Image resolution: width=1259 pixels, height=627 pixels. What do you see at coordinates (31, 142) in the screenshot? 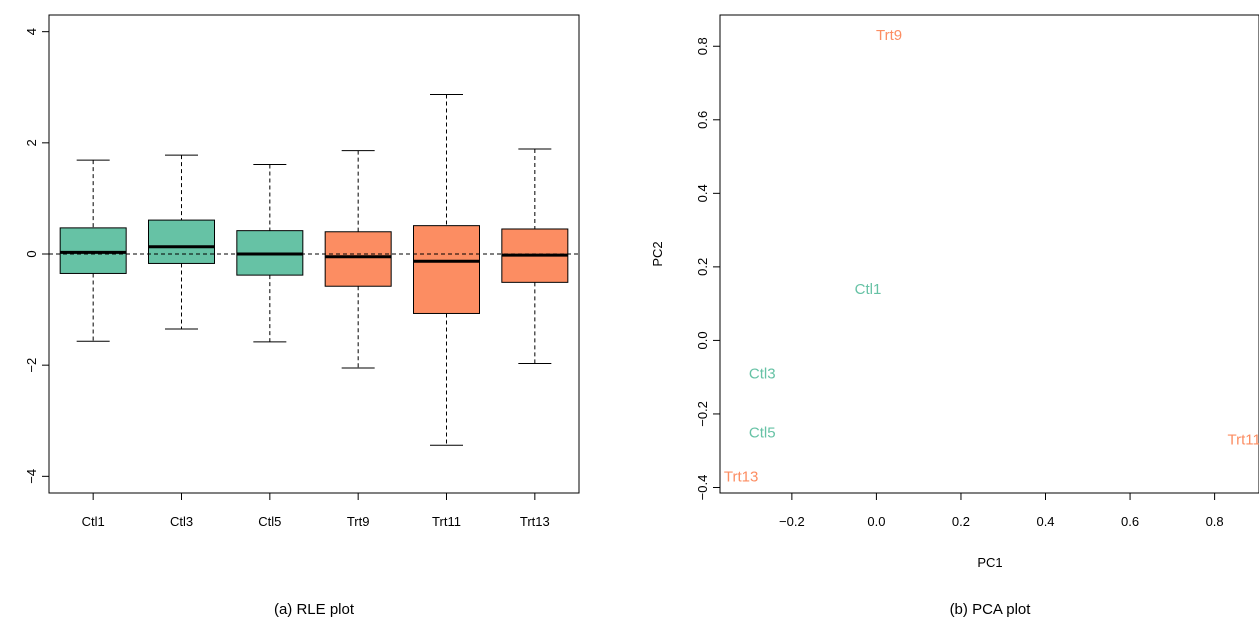
I see `rle-y-tick-label: 2` at bounding box center [31, 142].